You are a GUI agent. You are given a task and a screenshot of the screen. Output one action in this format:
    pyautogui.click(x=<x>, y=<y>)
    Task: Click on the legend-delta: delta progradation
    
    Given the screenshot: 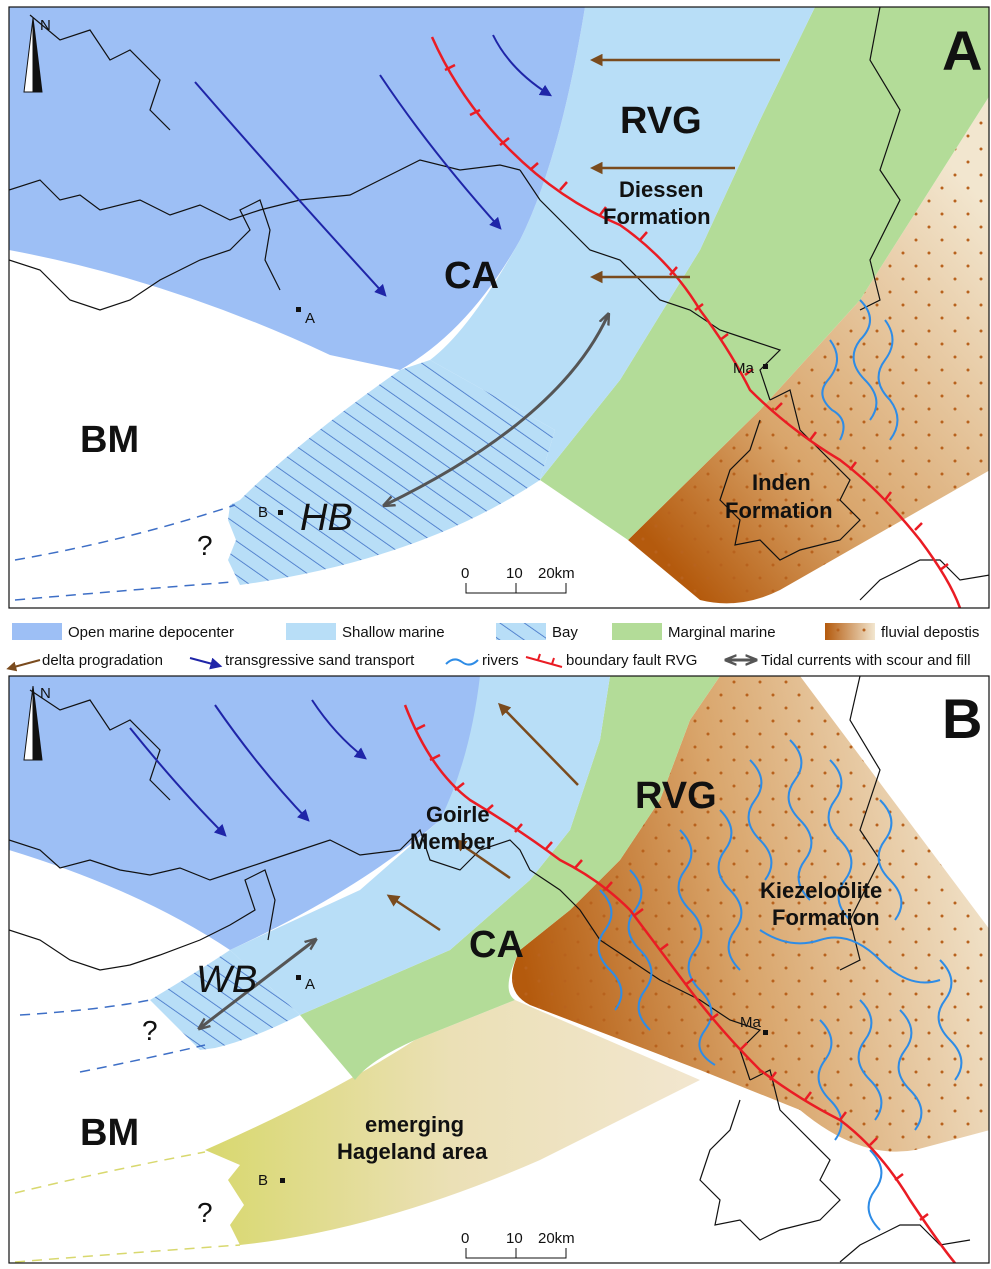 What is the action you would take?
    pyautogui.click(x=102, y=660)
    